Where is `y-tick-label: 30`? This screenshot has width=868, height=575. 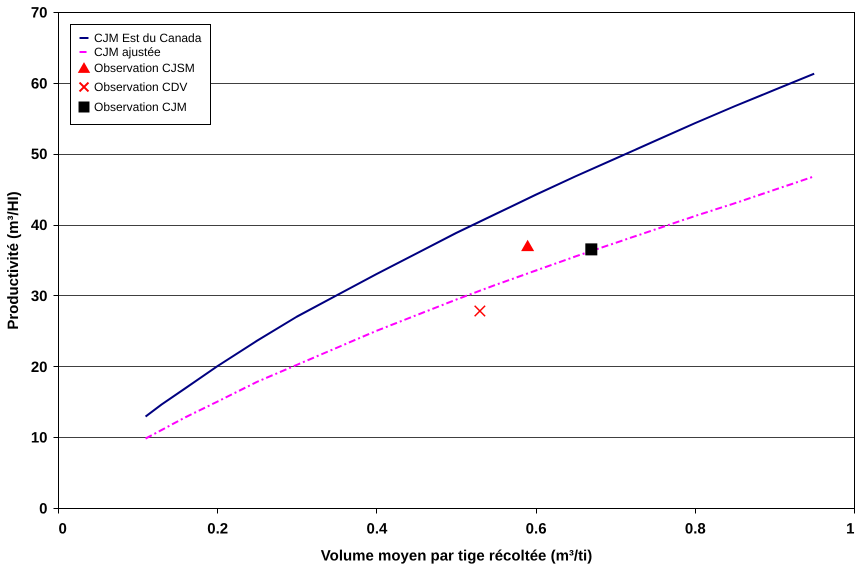 y-tick-label: 30 is located at coordinates (39, 296).